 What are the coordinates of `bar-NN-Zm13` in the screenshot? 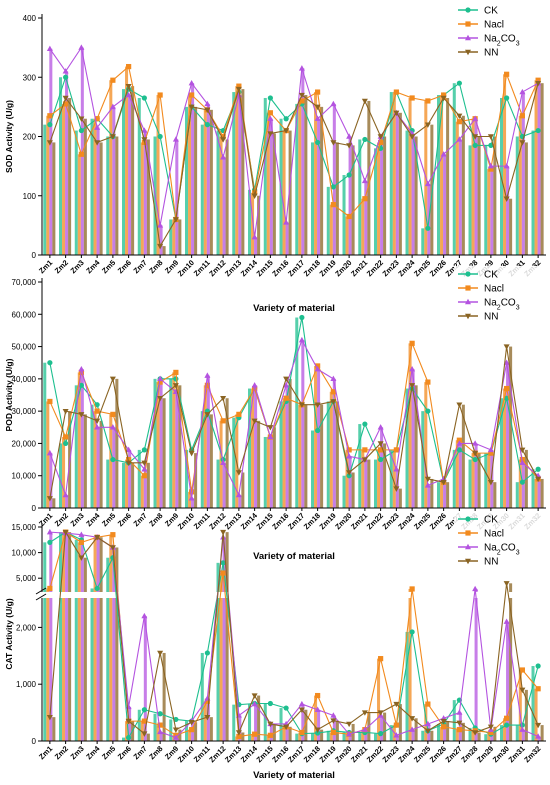 It's located at (243, 490).